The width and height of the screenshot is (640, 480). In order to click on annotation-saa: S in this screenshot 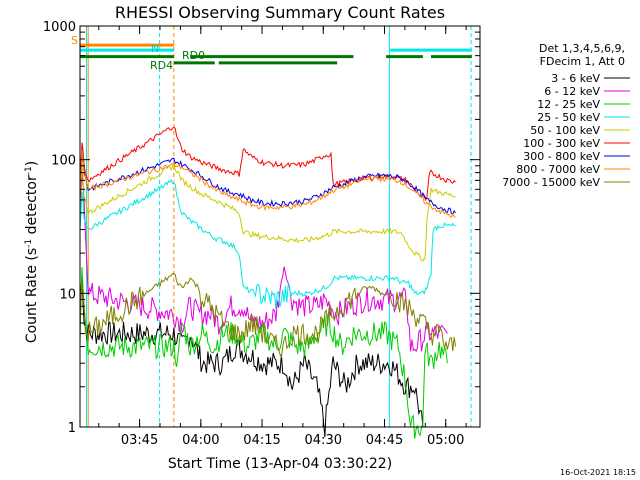, I will do `click(74, 40)`.